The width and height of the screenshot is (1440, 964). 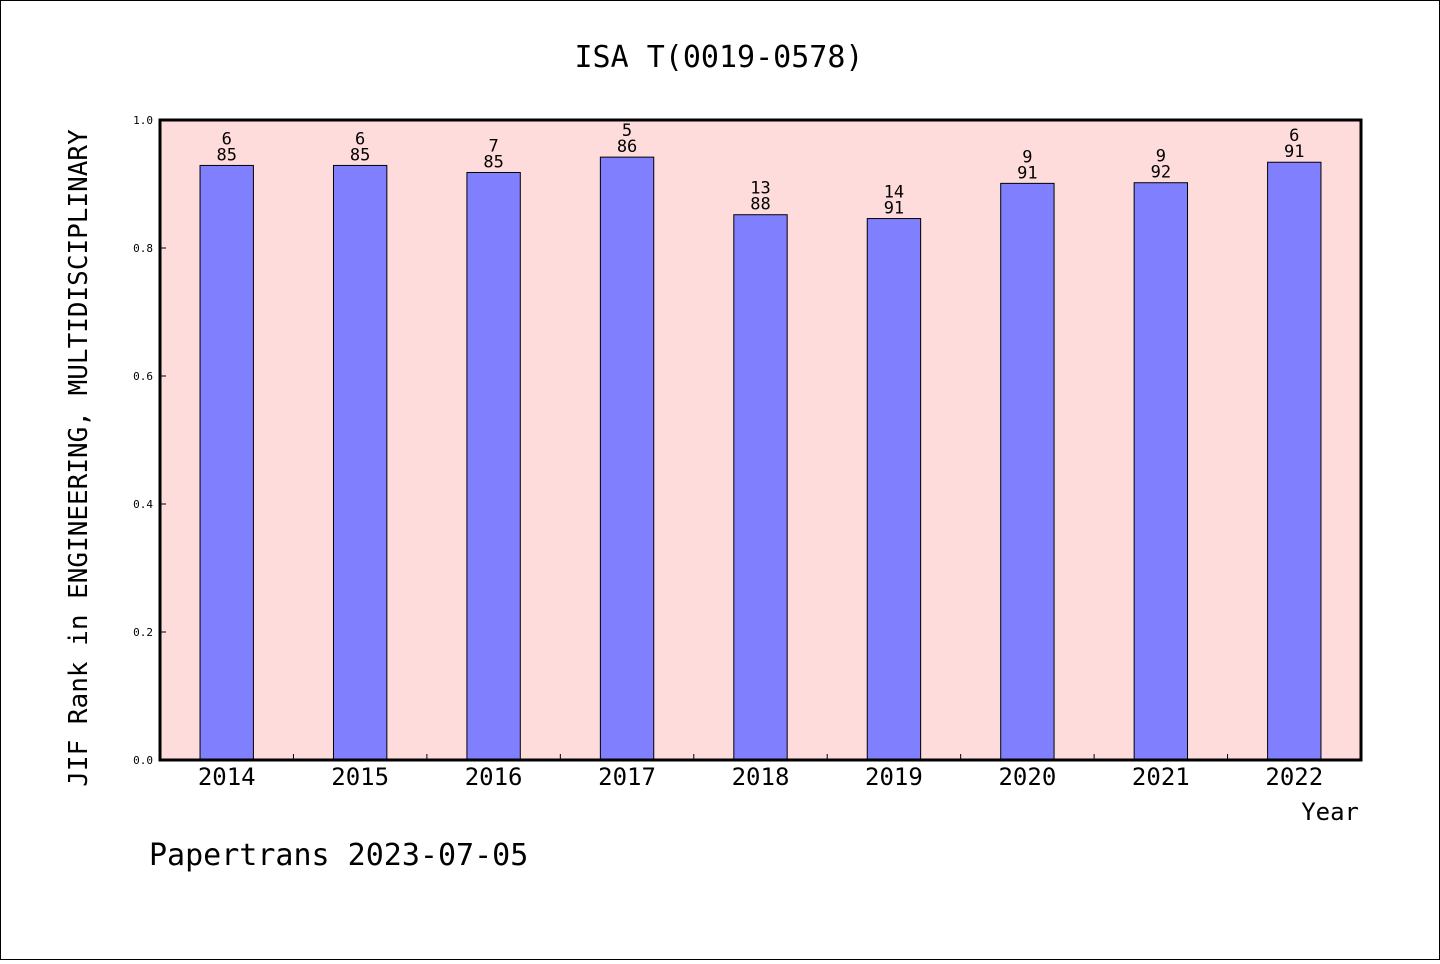 I want to click on bar-2019, so click(x=894, y=489).